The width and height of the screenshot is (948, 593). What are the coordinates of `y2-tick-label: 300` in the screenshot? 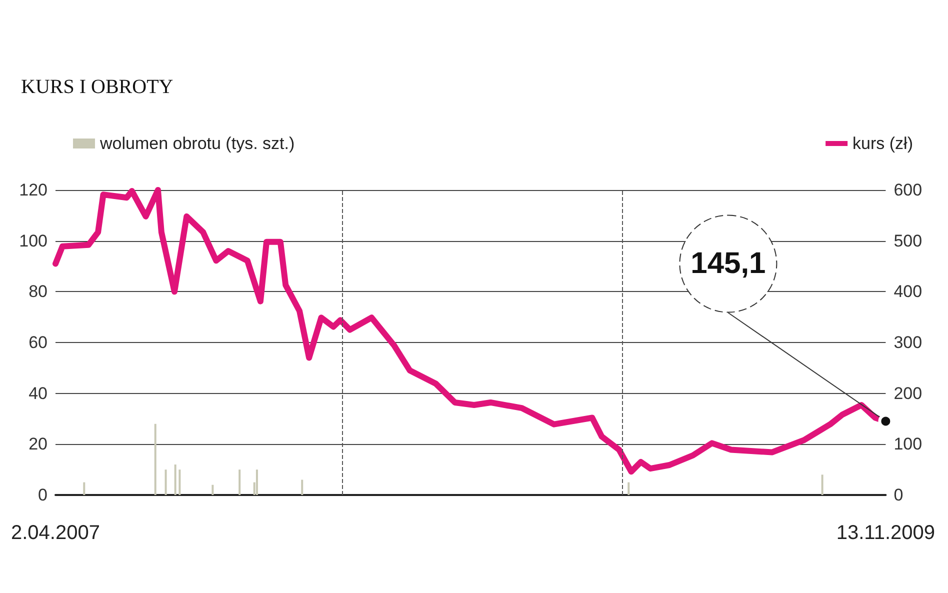 It's located at (908, 342).